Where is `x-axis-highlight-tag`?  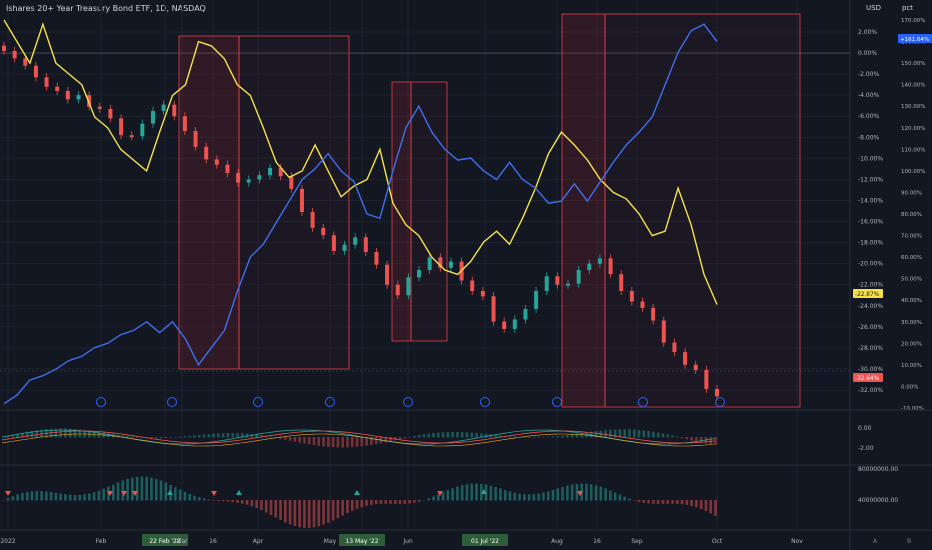
x-axis-highlight-tag is located at coordinates (165, 540).